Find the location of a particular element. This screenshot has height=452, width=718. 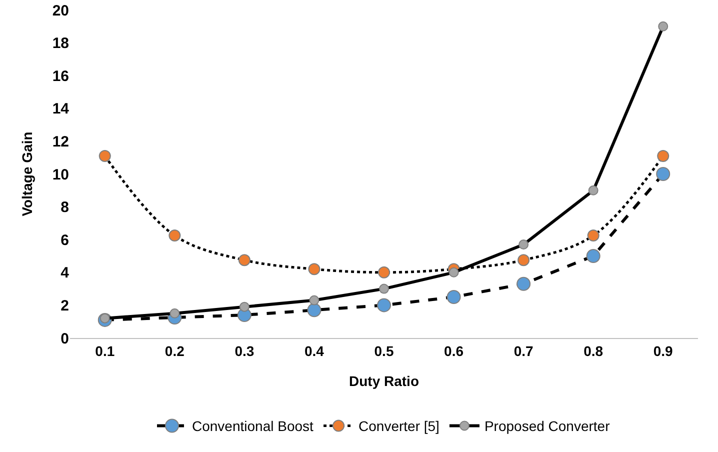

y-tick-label: 0 is located at coordinates (64, 339).